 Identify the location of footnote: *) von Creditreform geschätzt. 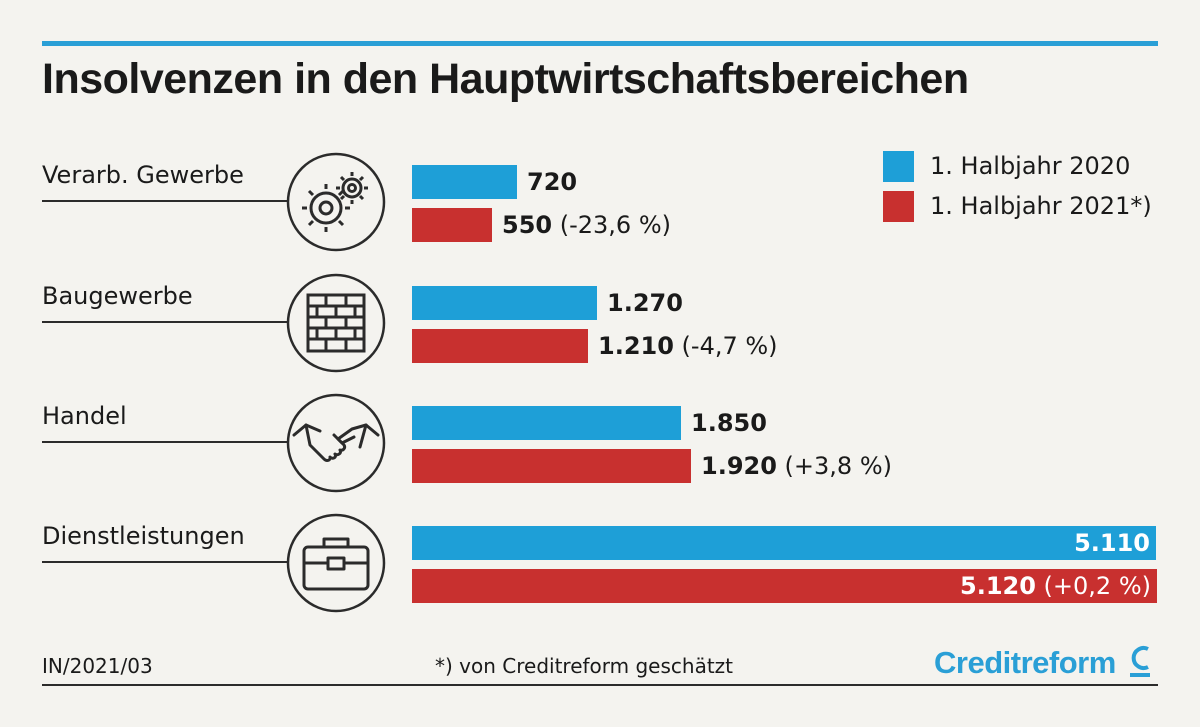
(584, 666).